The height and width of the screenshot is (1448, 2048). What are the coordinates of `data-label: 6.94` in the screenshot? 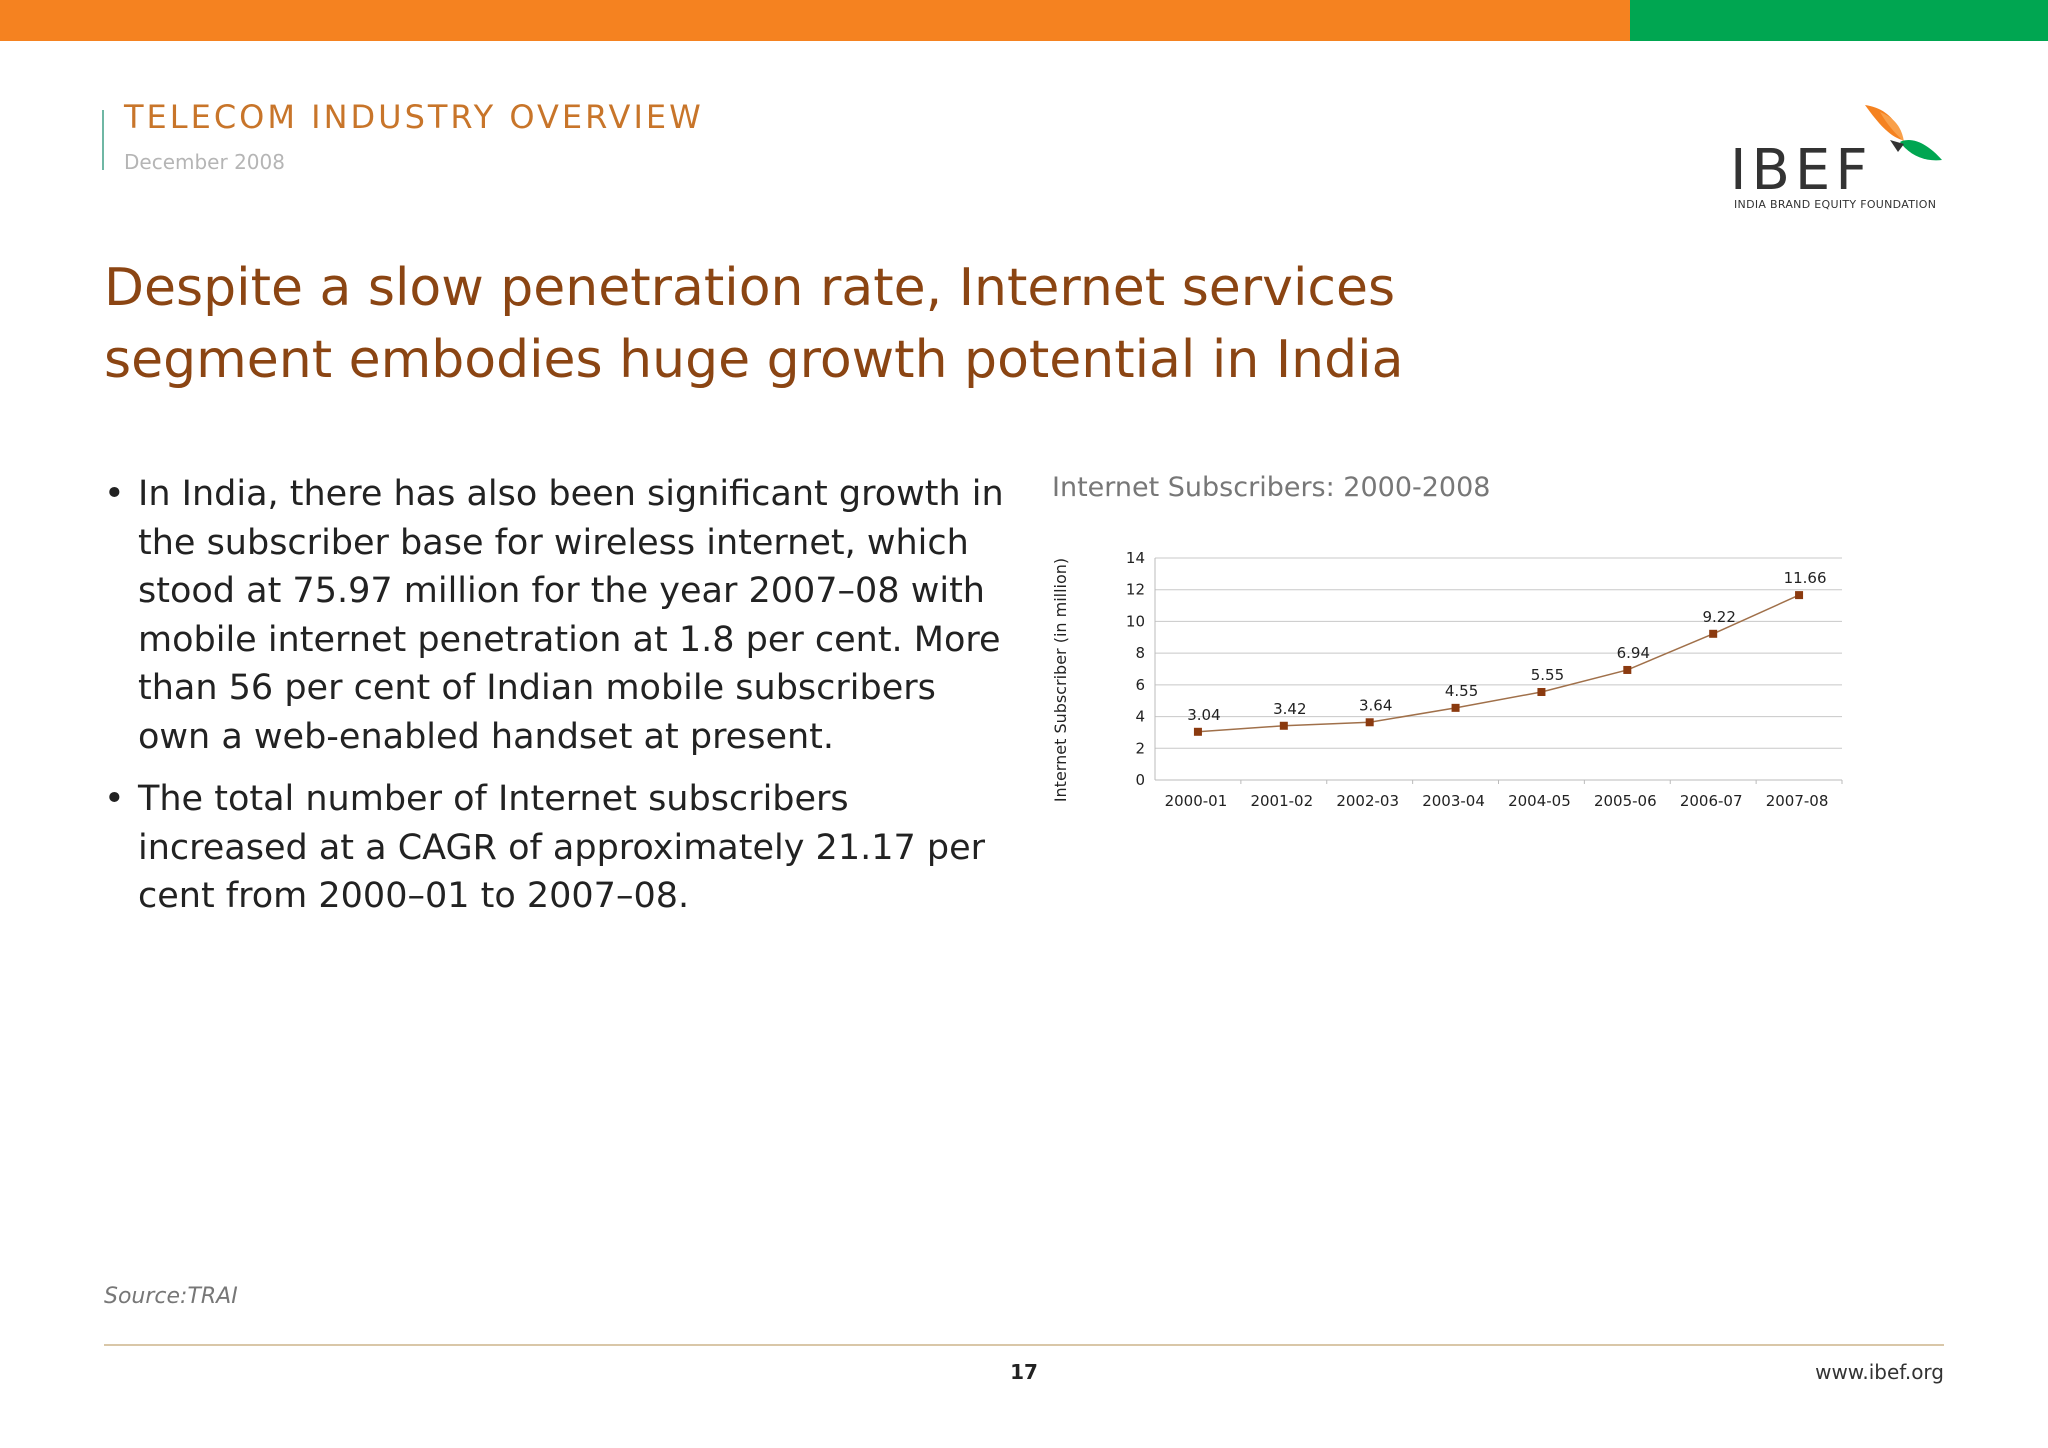 It's located at (1633, 653).